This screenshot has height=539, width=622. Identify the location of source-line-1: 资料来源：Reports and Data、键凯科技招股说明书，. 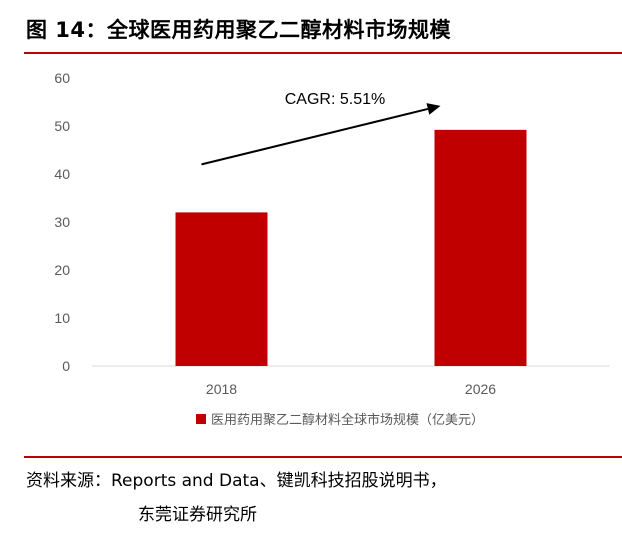
(236, 481).